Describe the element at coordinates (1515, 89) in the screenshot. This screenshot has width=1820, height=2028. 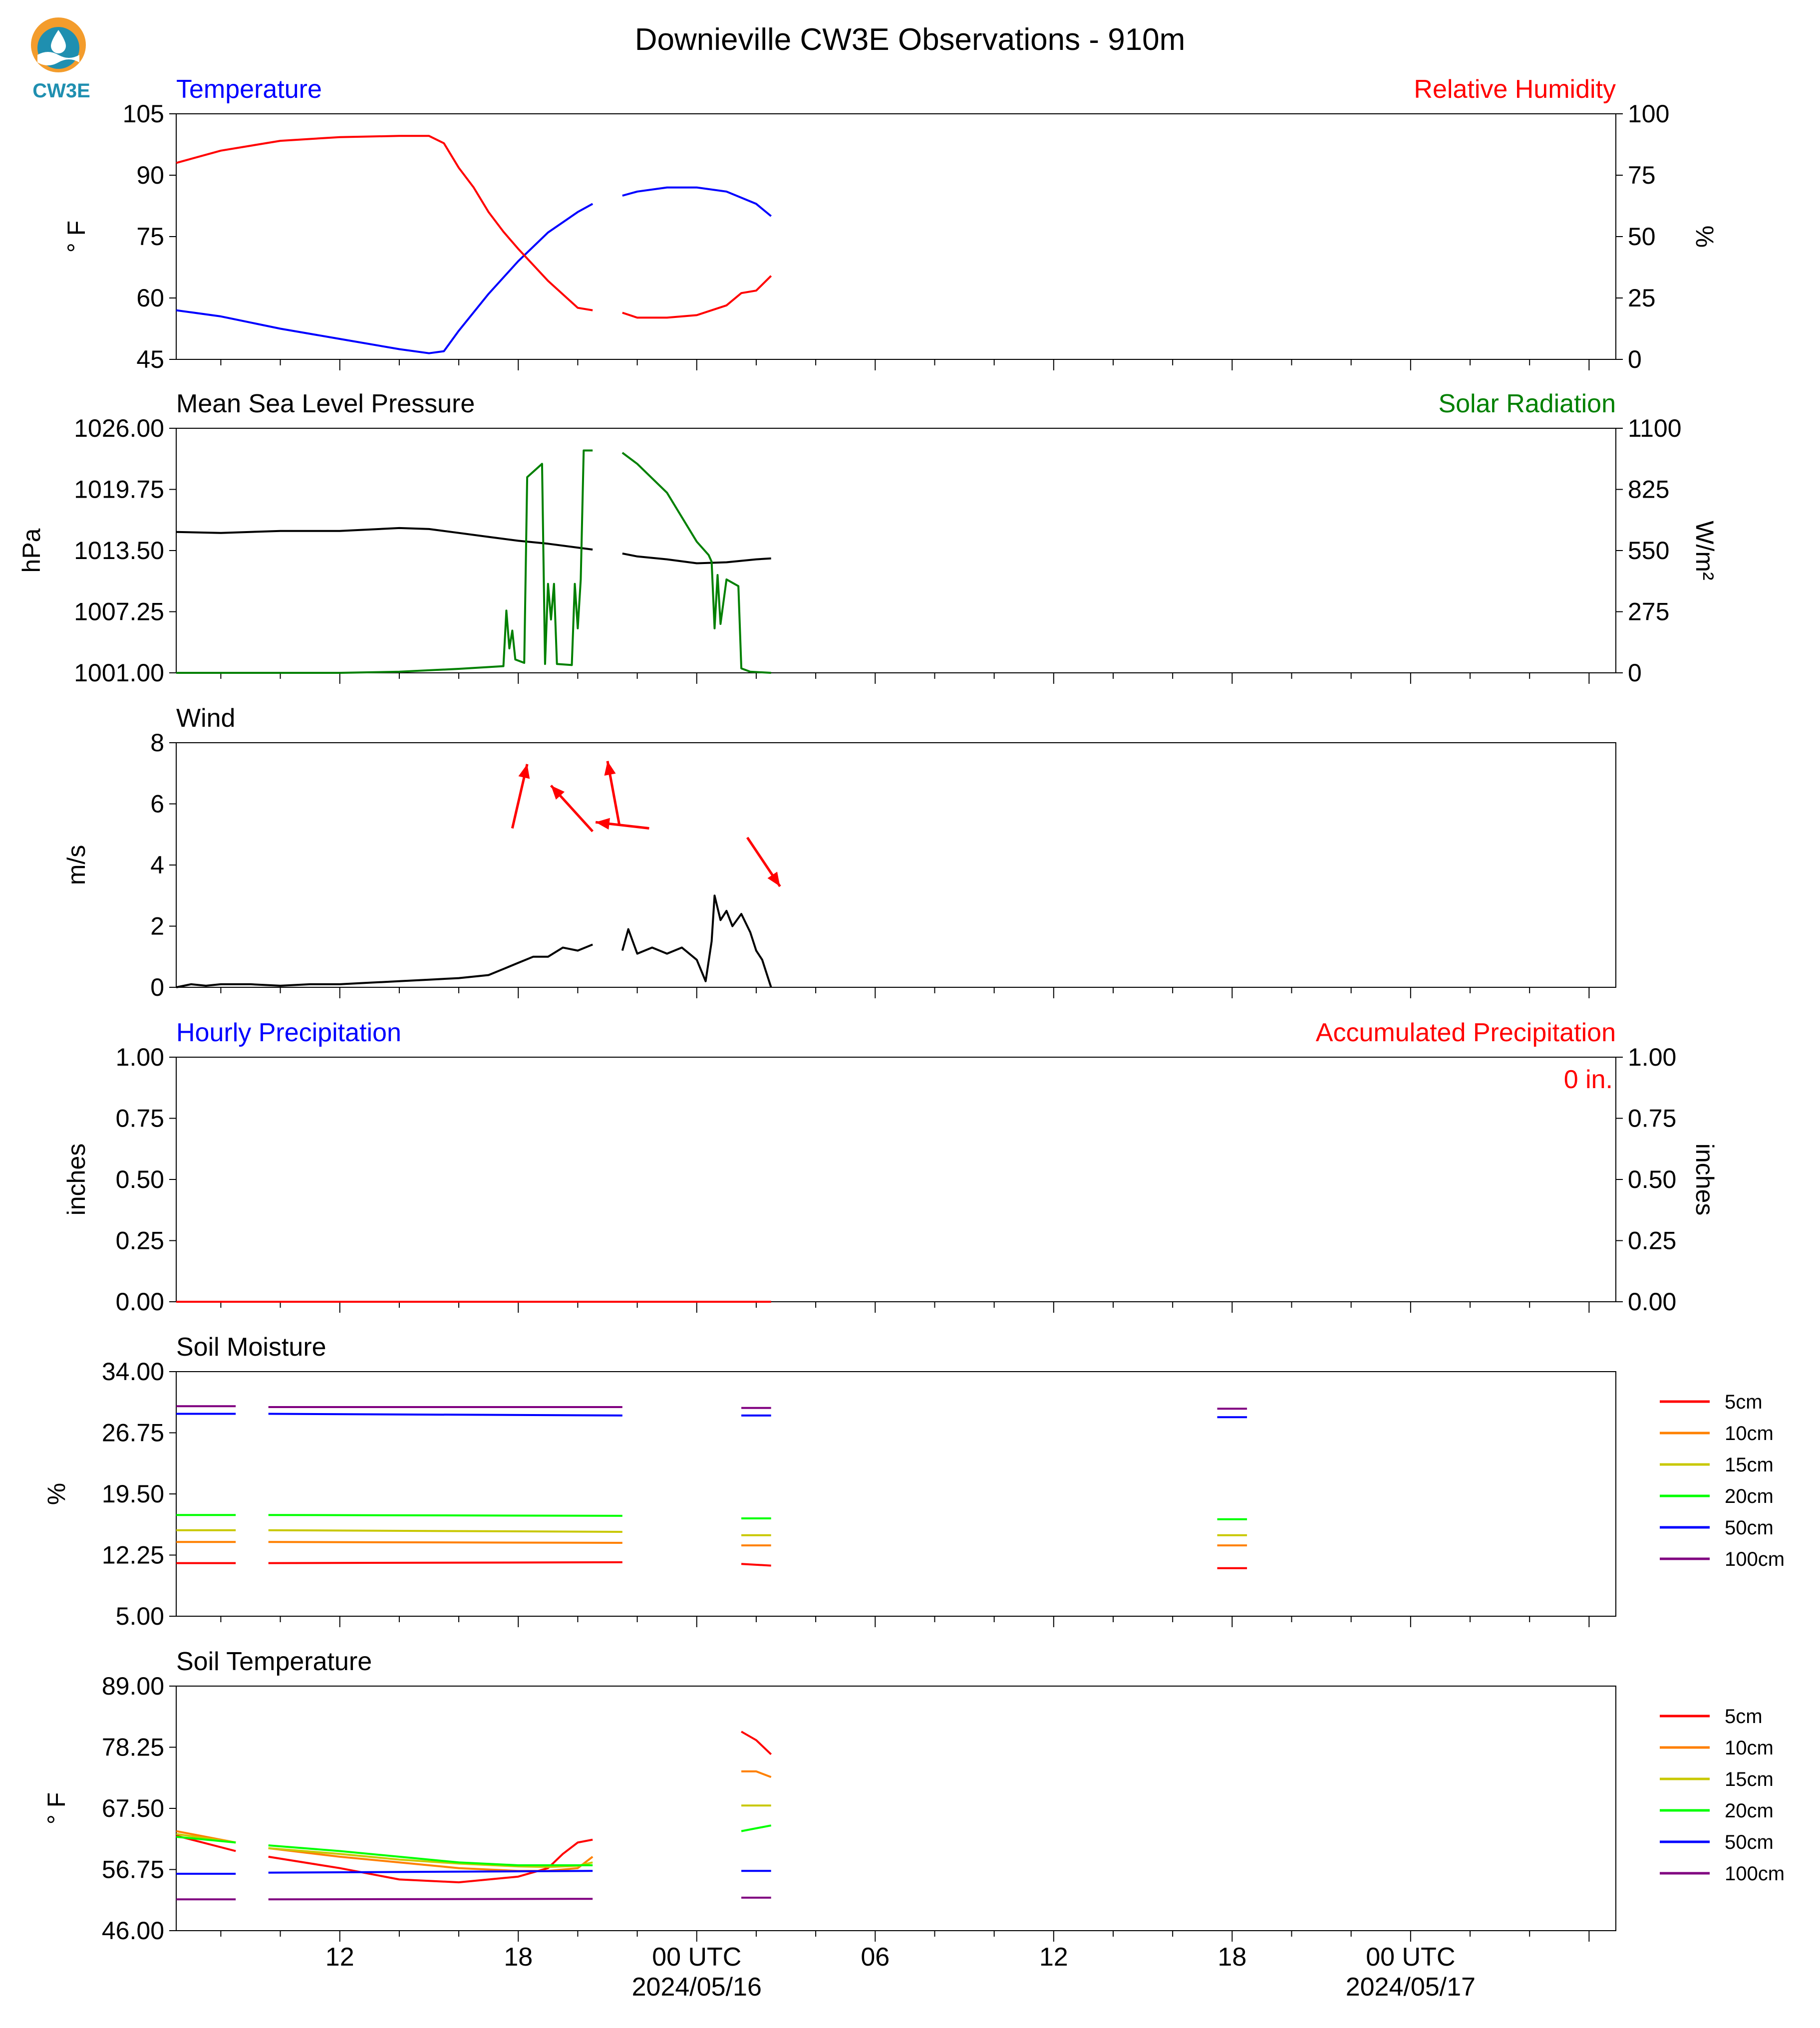
I see `panel-title-right: Relative Humidity` at that location.